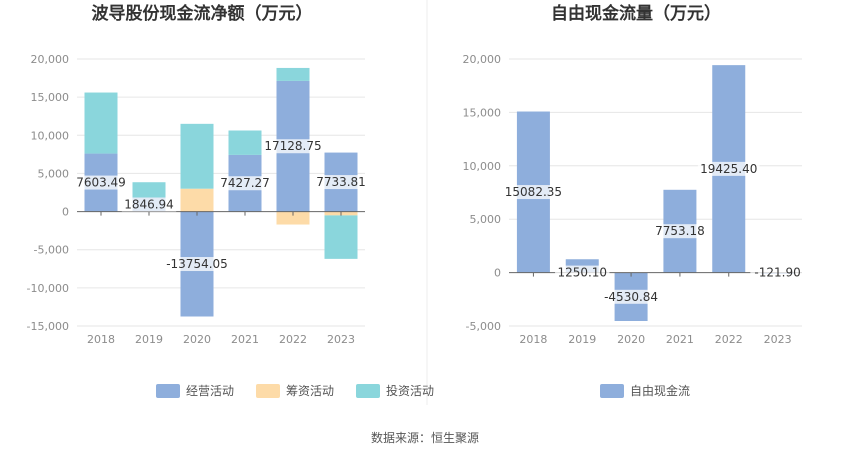 The height and width of the screenshot is (459, 850). Describe the element at coordinates (202, 13) in the screenshot. I see `chart-title: 波导股份现金流净额（万元）` at that location.